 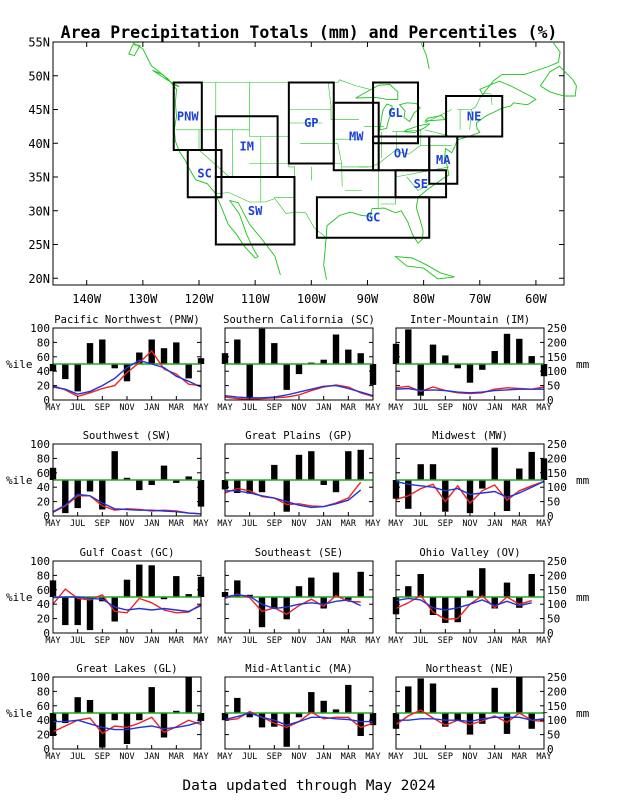 I want to click on panel-gp: Great Plains (GP) MAY JUL SEP NOV JAN MAR MAY, so click(x=298, y=479).